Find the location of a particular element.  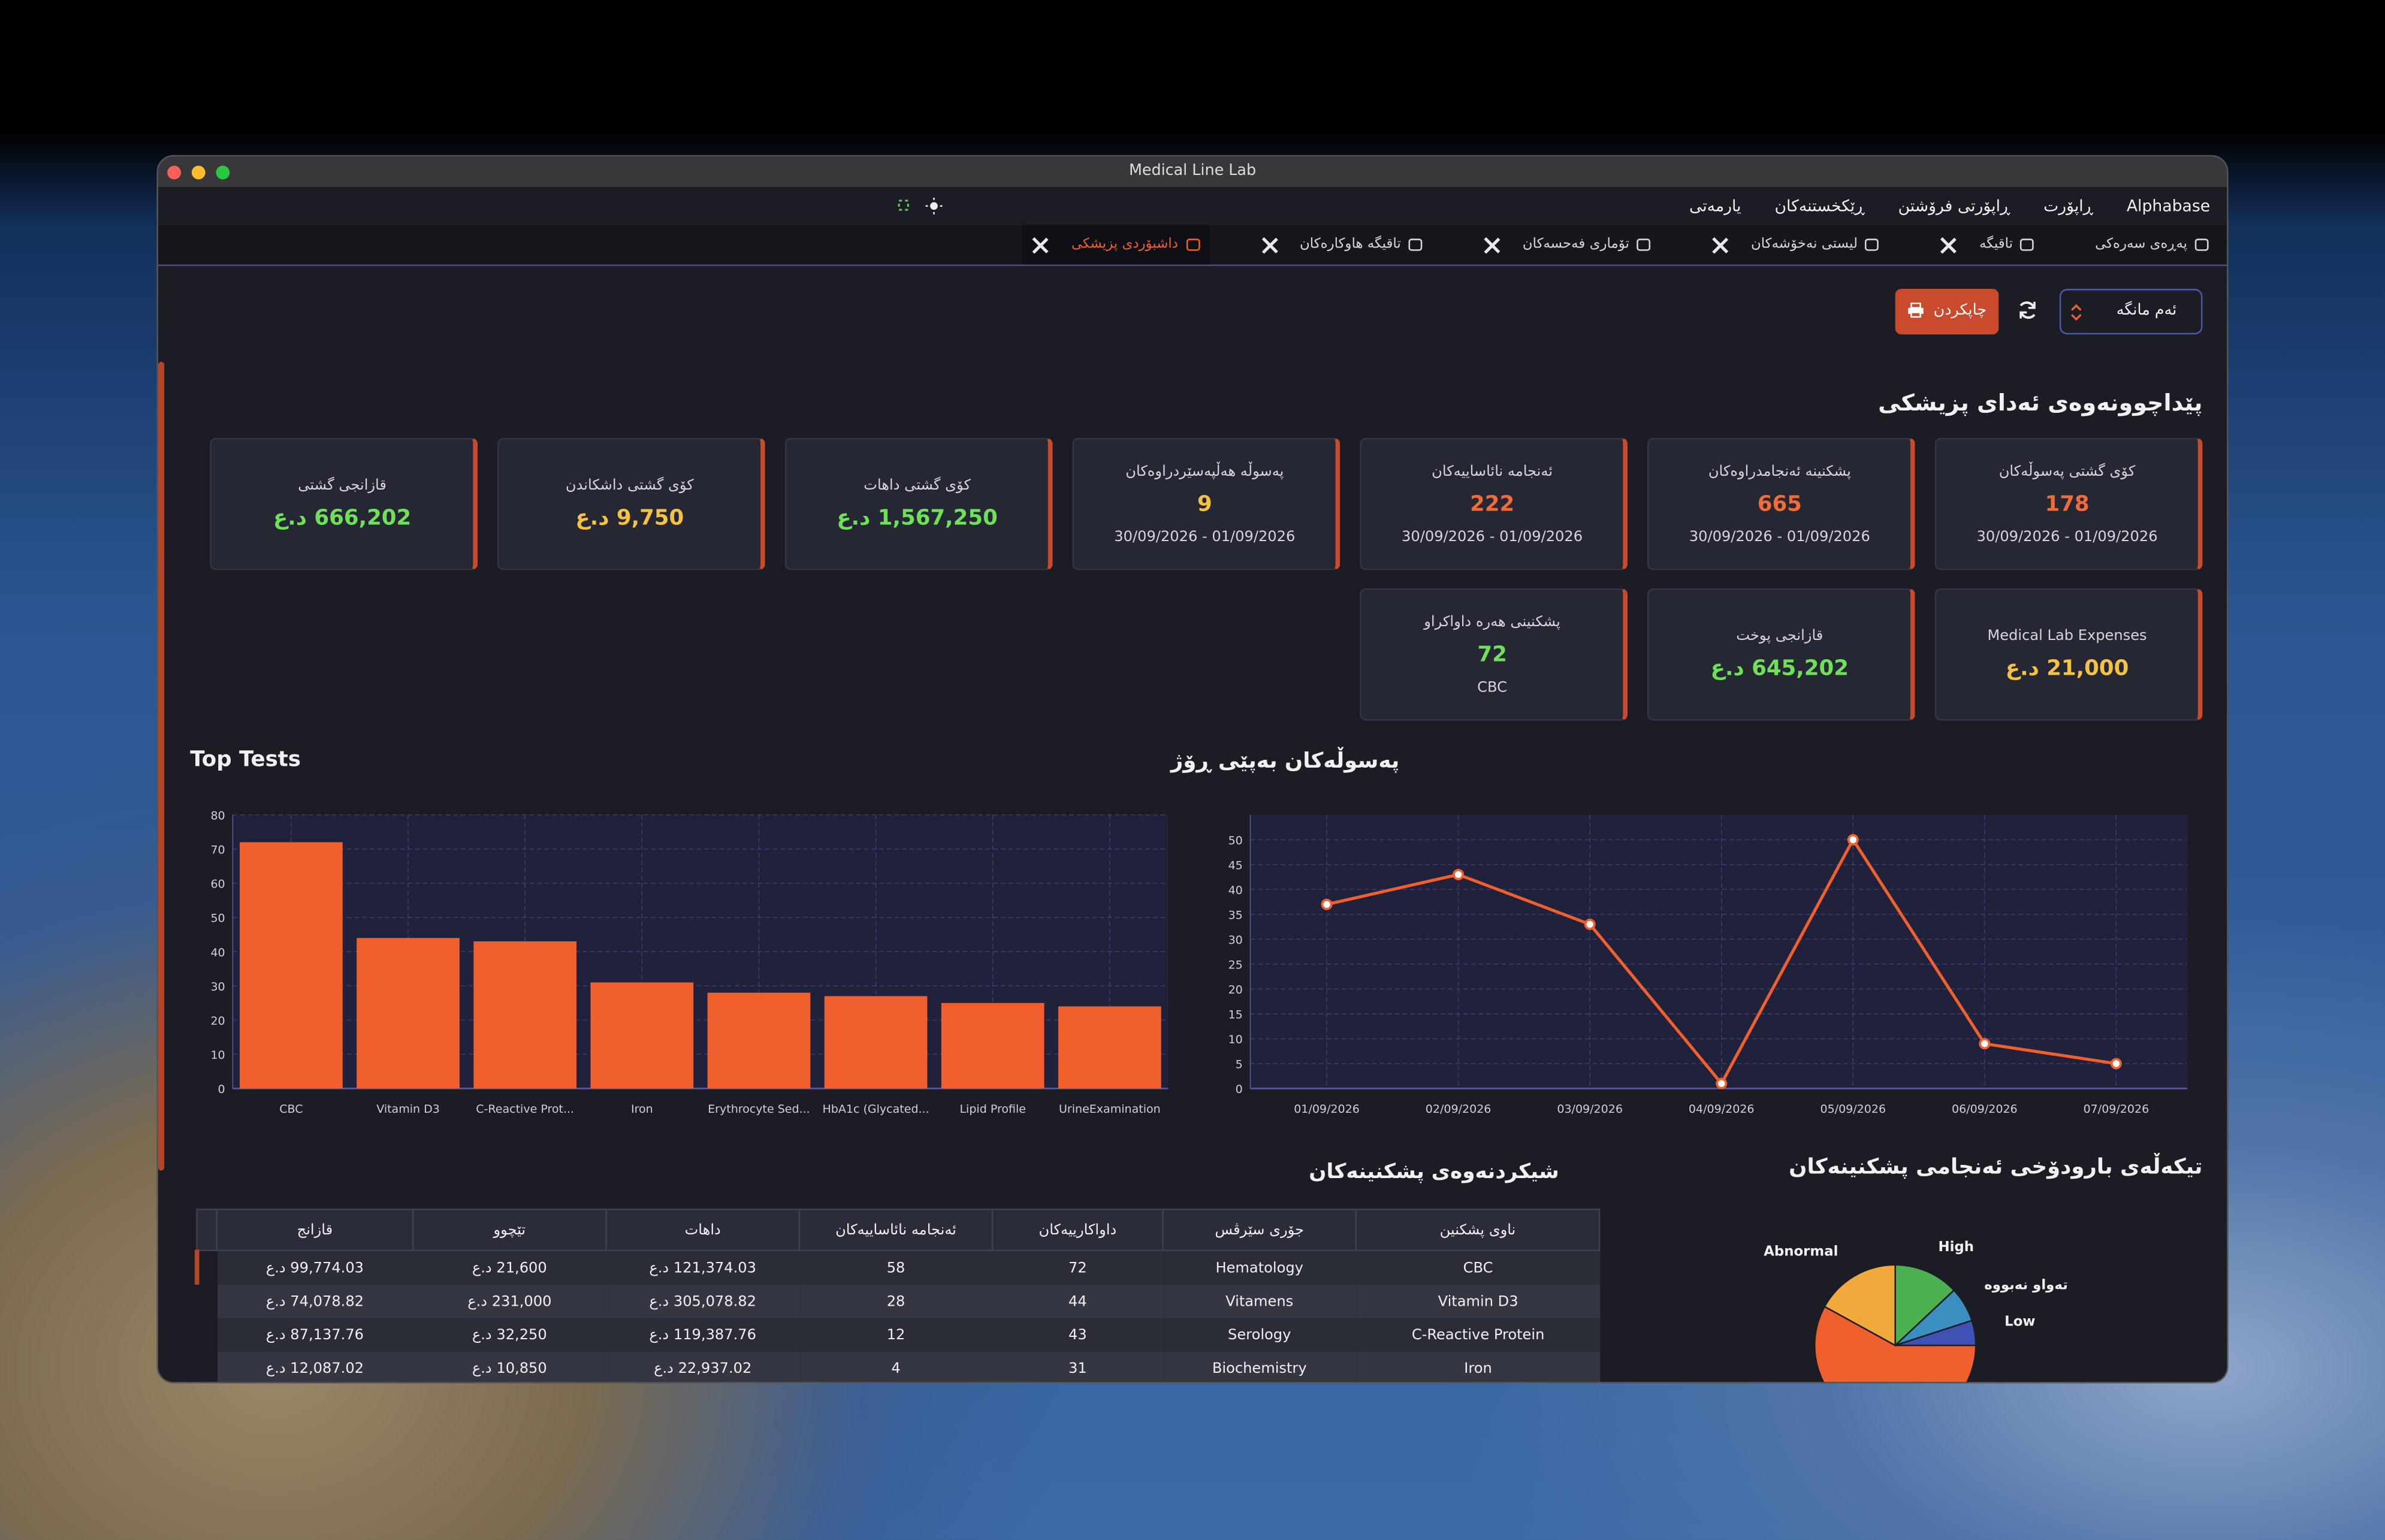

table-cell: 72 is located at coordinates (1077, 1267).